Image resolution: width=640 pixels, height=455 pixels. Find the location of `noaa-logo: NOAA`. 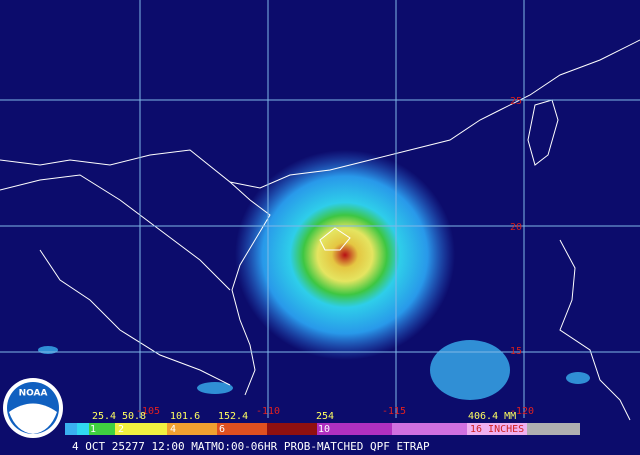

noaa-logo: NOAA is located at coordinates (33, 408).